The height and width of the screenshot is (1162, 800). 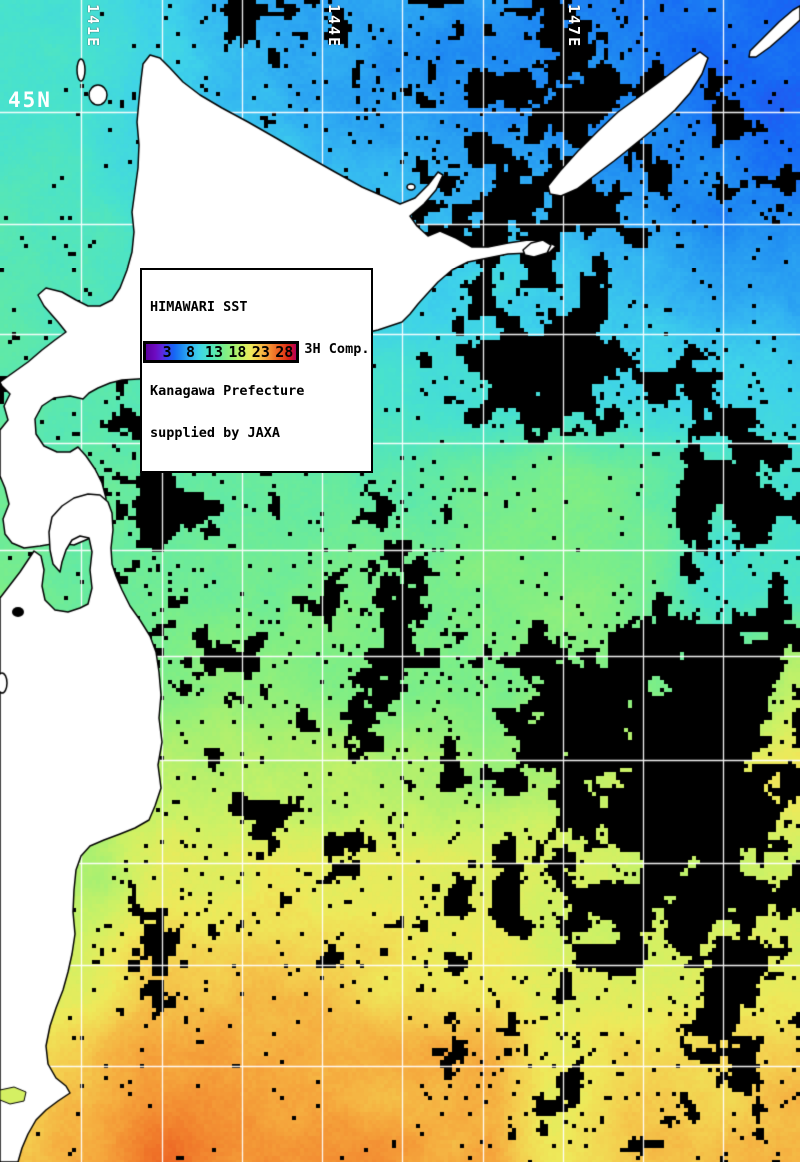 What do you see at coordinates (284, 352) in the screenshot?
I see `colorbar-tick: 28` at bounding box center [284, 352].